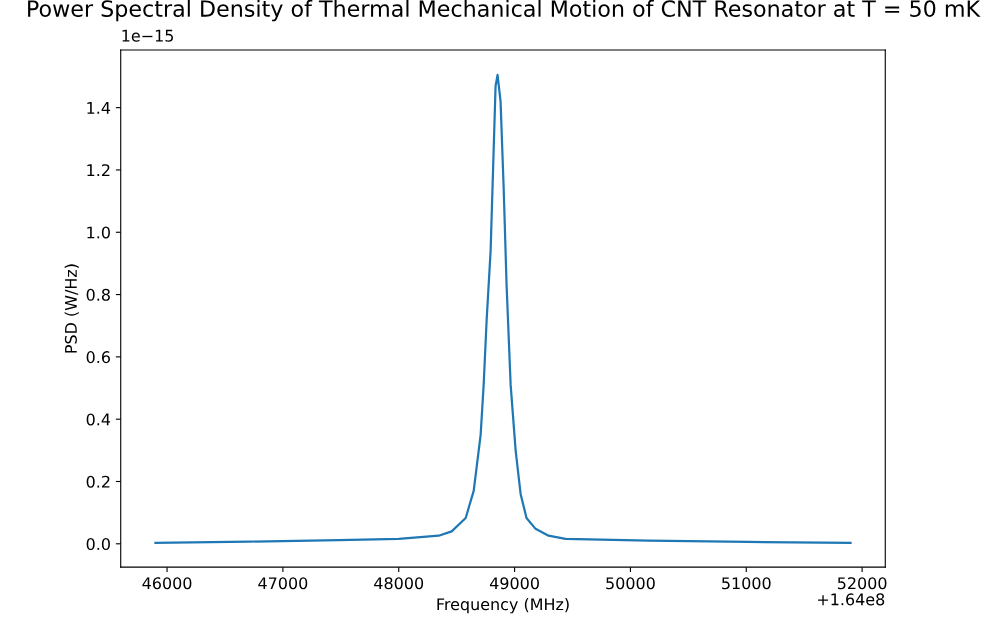  I want to click on y-tick-label: 0.0, so click(98, 544).